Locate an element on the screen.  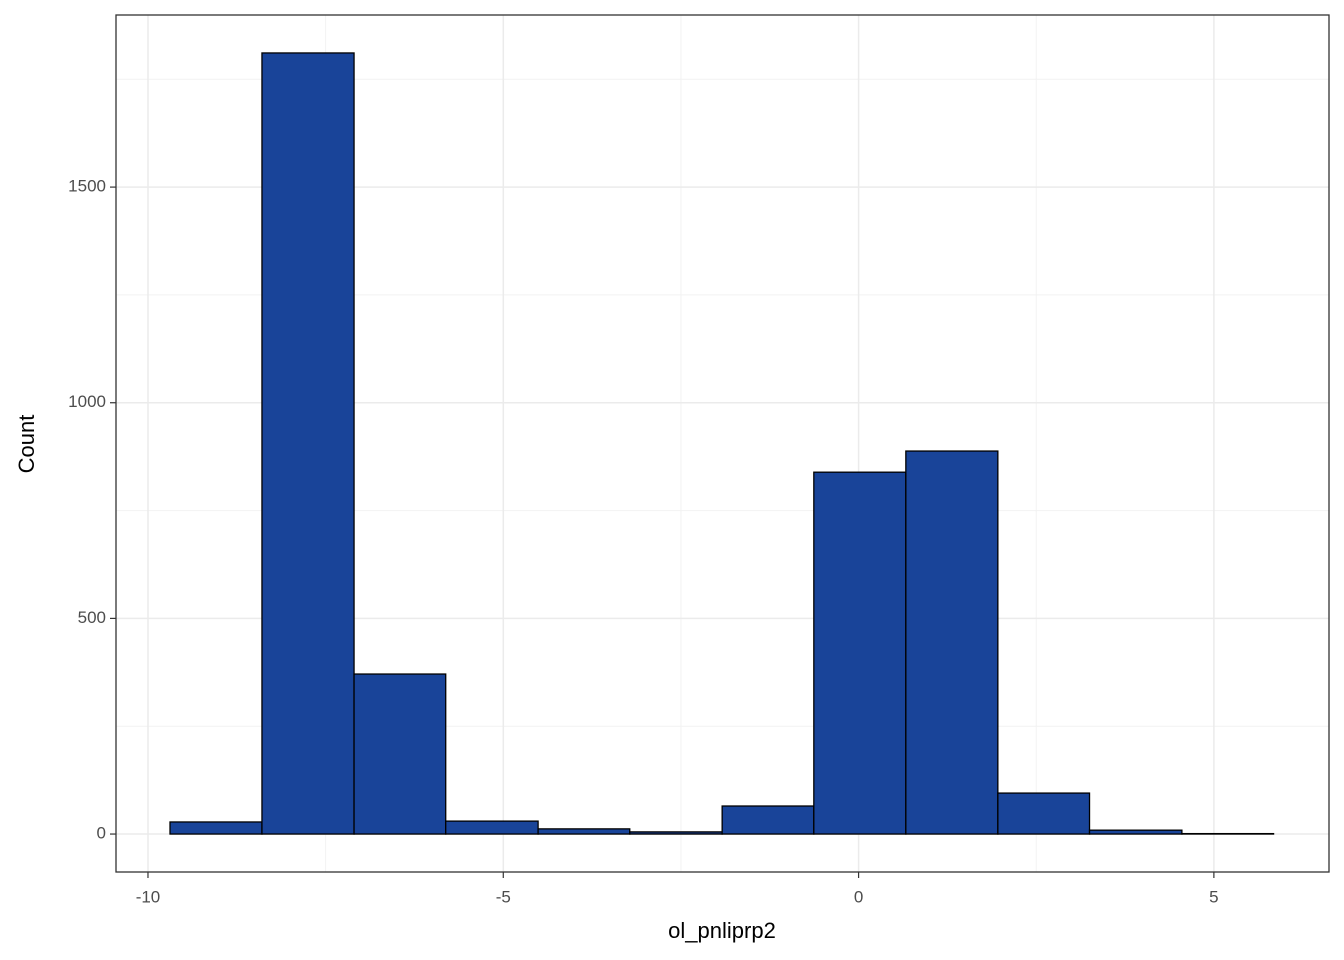
x-tick-label: -5 is located at coordinates (503, 896).